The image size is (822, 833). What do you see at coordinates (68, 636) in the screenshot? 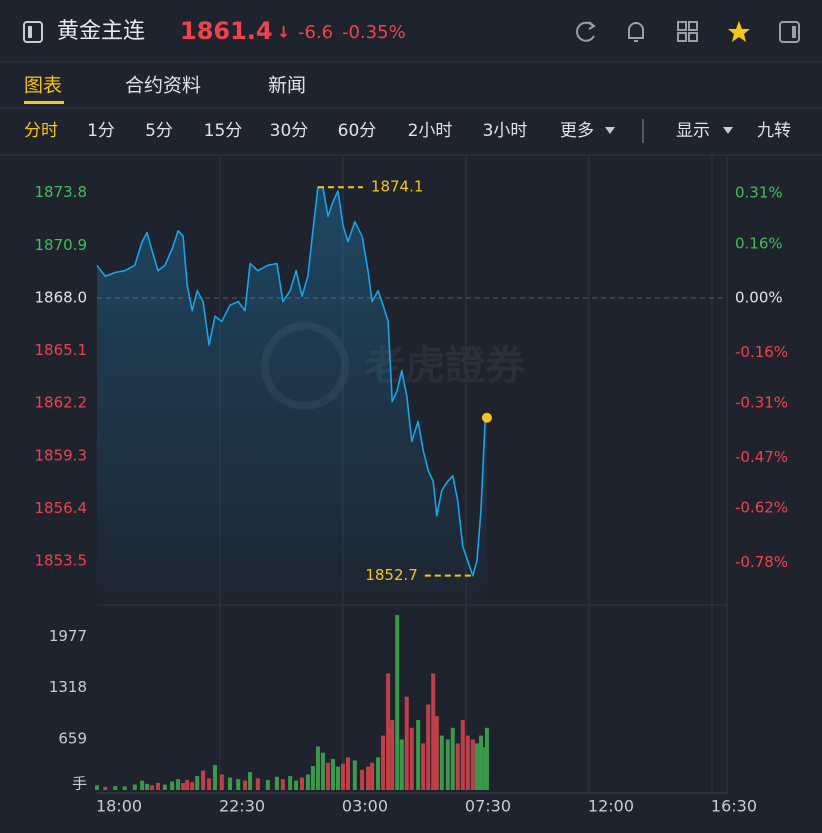
I see `volume-tick-label: 1977` at bounding box center [68, 636].